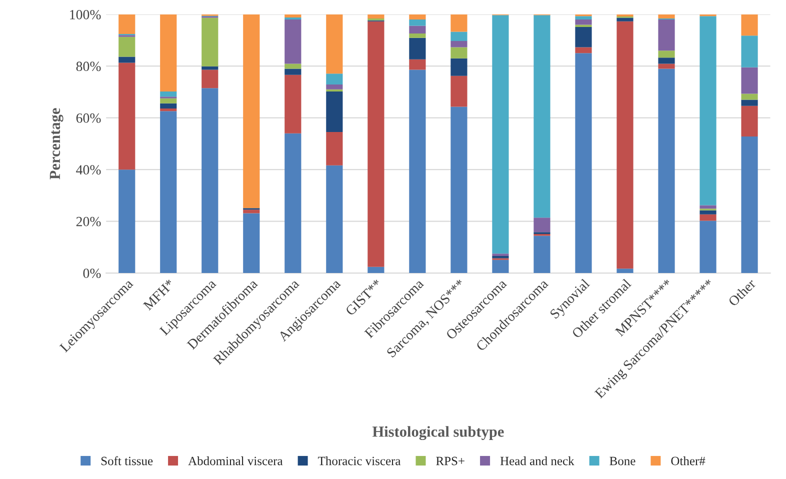  Describe the element at coordinates (438, 433) in the screenshot. I see `x-axis-title: Histological subtype` at that location.